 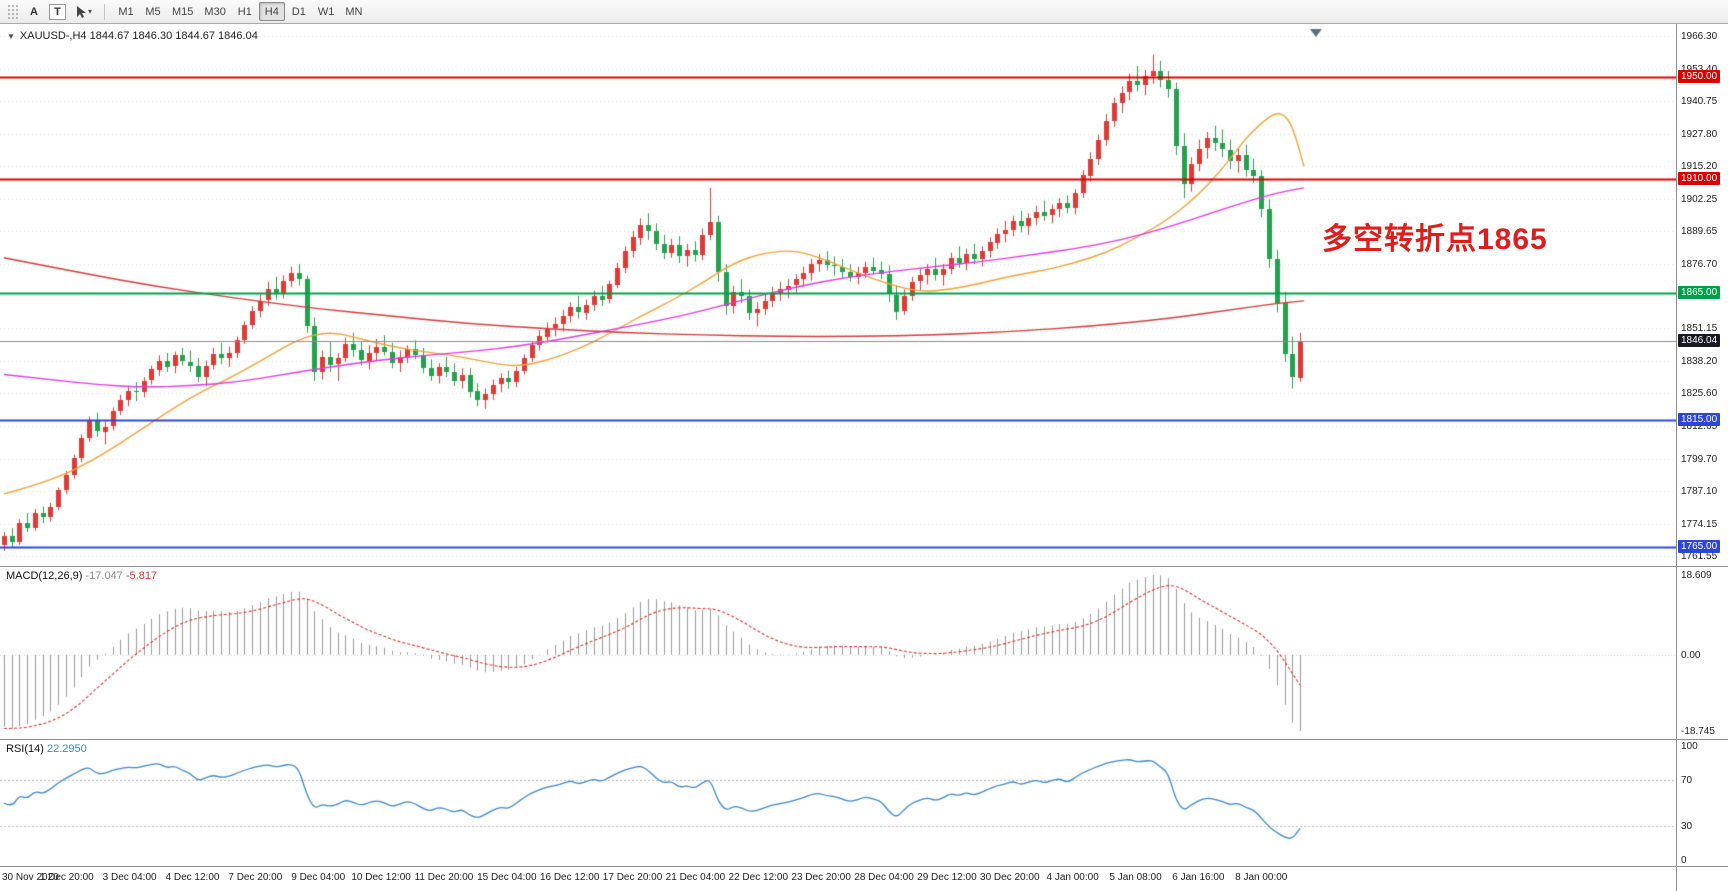 I want to click on time-axis-label: 7 Dec 20:00, so click(x=255, y=877).